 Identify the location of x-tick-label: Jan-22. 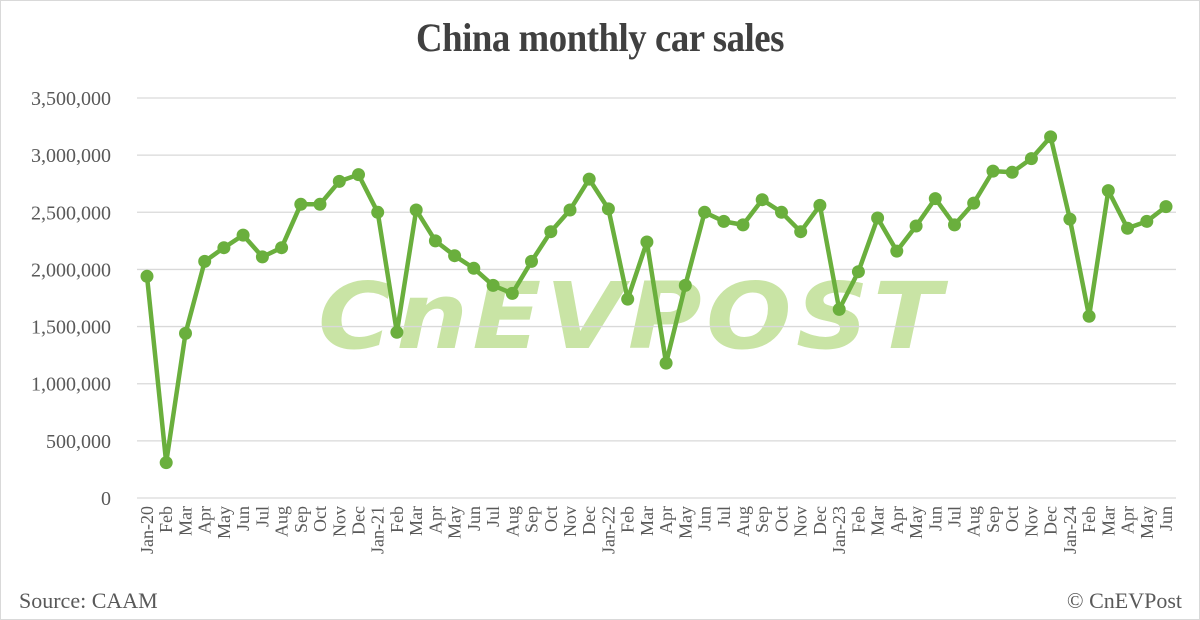
(608, 530).